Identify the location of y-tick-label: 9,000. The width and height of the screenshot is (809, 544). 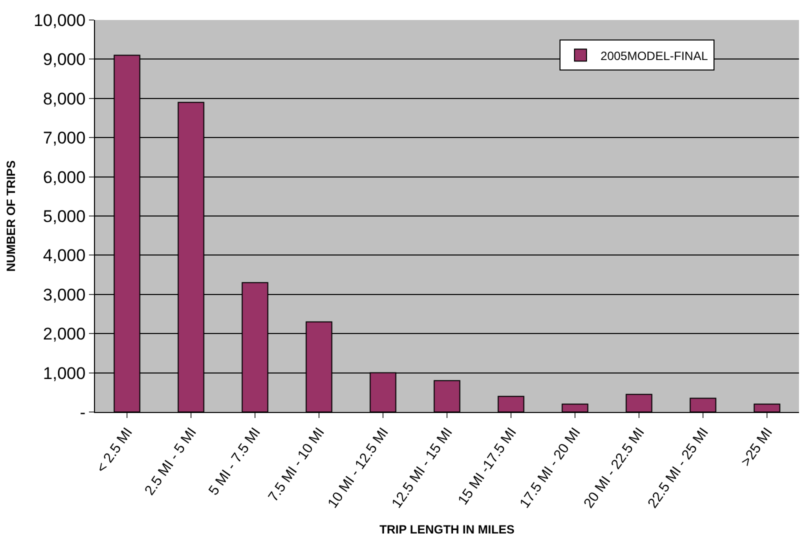
(64, 60).